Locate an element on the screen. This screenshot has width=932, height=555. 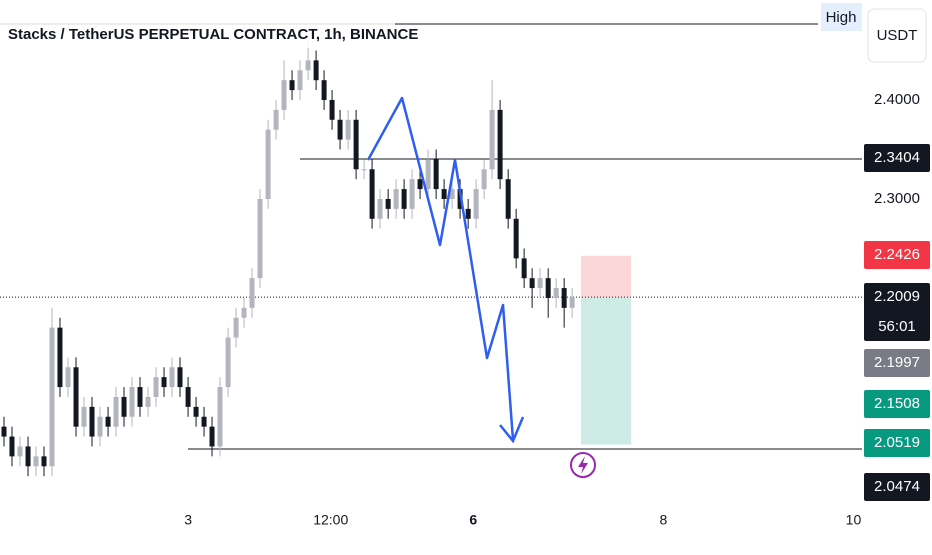
drawing-zigzag is located at coordinates (440, 268).